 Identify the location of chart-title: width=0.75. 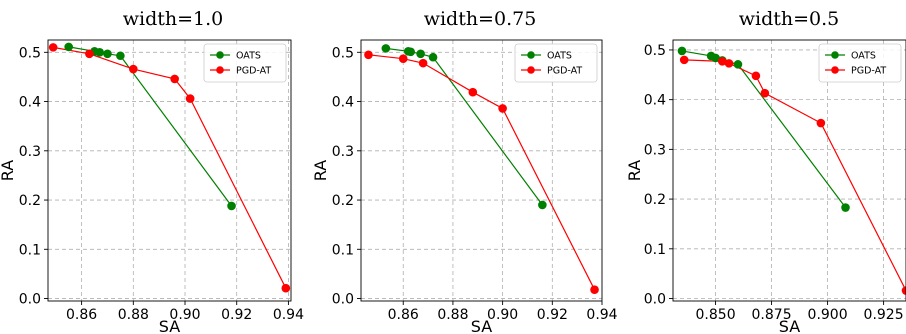
(480, 19).